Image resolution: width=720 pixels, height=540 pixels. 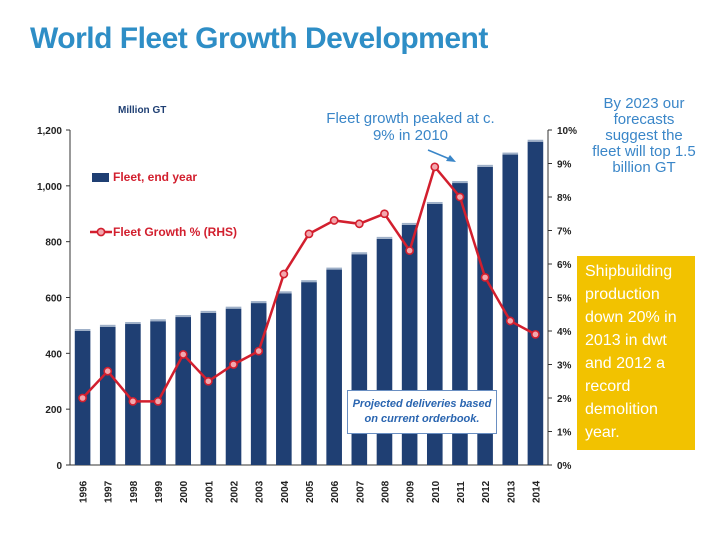 I want to click on right-tick-label: 1%, so click(x=564, y=433).